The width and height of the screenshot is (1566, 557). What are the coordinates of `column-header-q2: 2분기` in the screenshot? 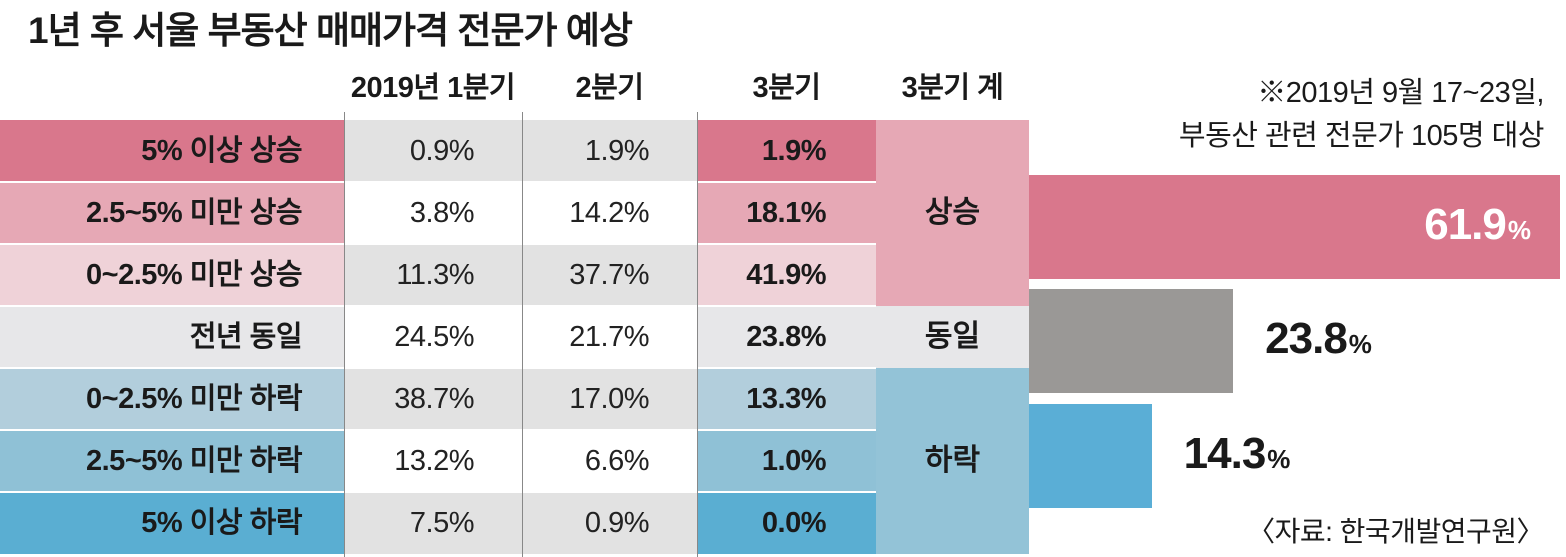 It's located at (610, 88).